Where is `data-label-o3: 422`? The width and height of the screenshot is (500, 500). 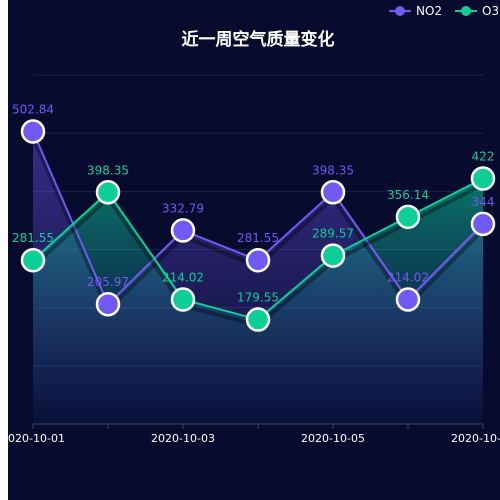 data-label-o3: 422 is located at coordinates (483, 157).